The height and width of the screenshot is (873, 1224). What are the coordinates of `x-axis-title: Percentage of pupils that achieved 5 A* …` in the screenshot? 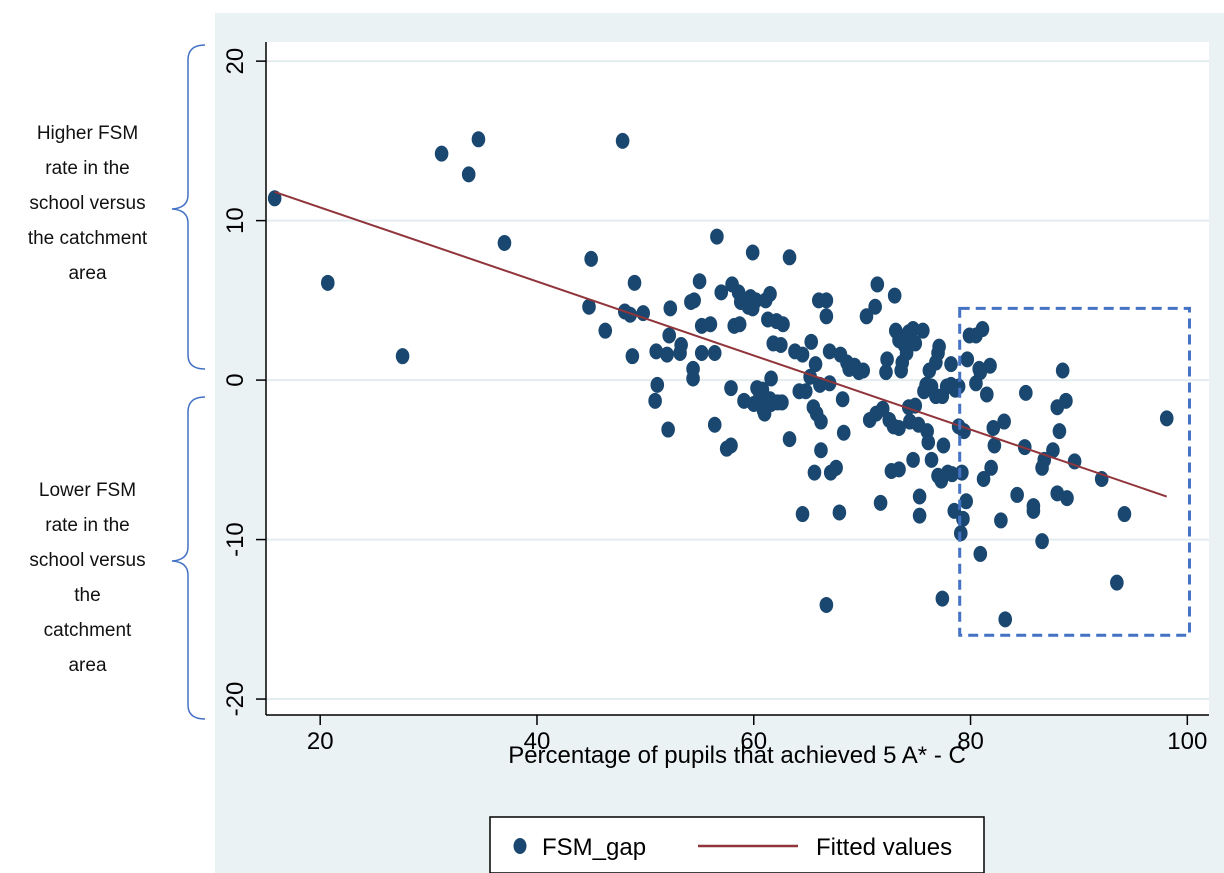 It's located at (737, 755).